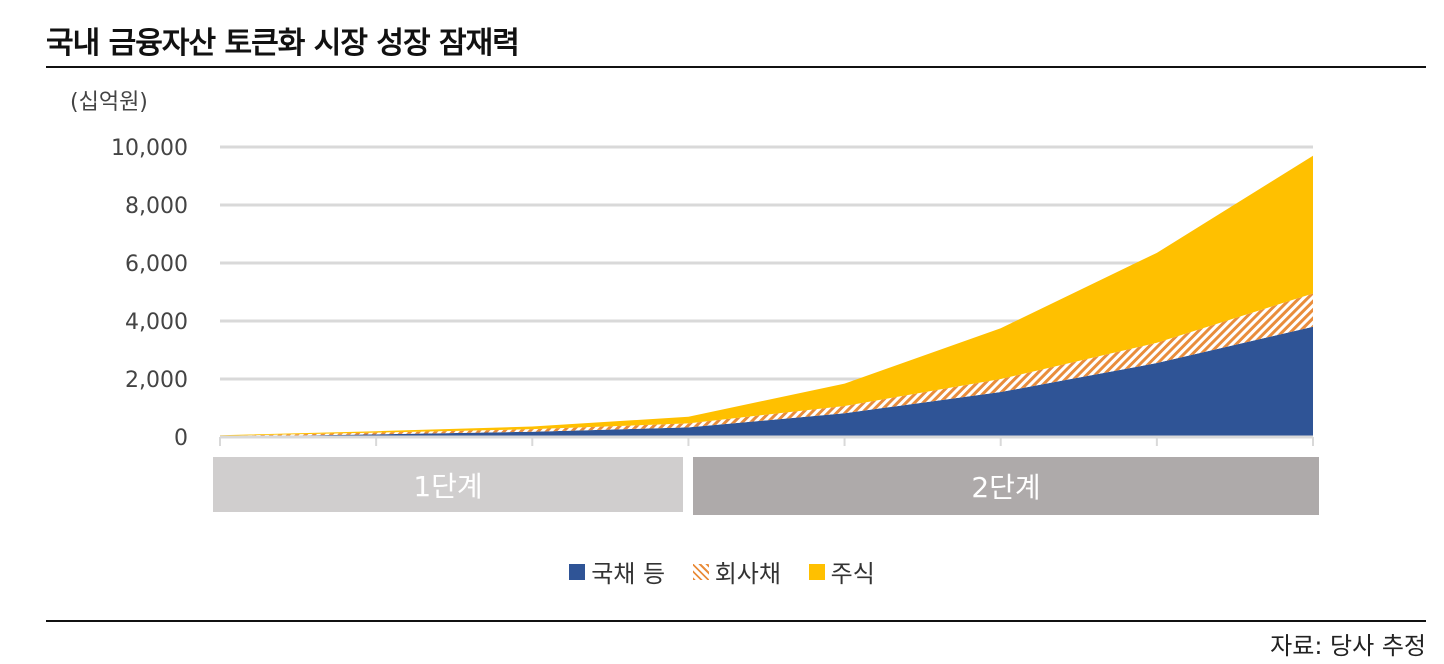 This screenshot has height=664, width=1444. What do you see at coordinates (736, 67) in the screenshot?
I see `title-divider` at bounding box center [736, 67].